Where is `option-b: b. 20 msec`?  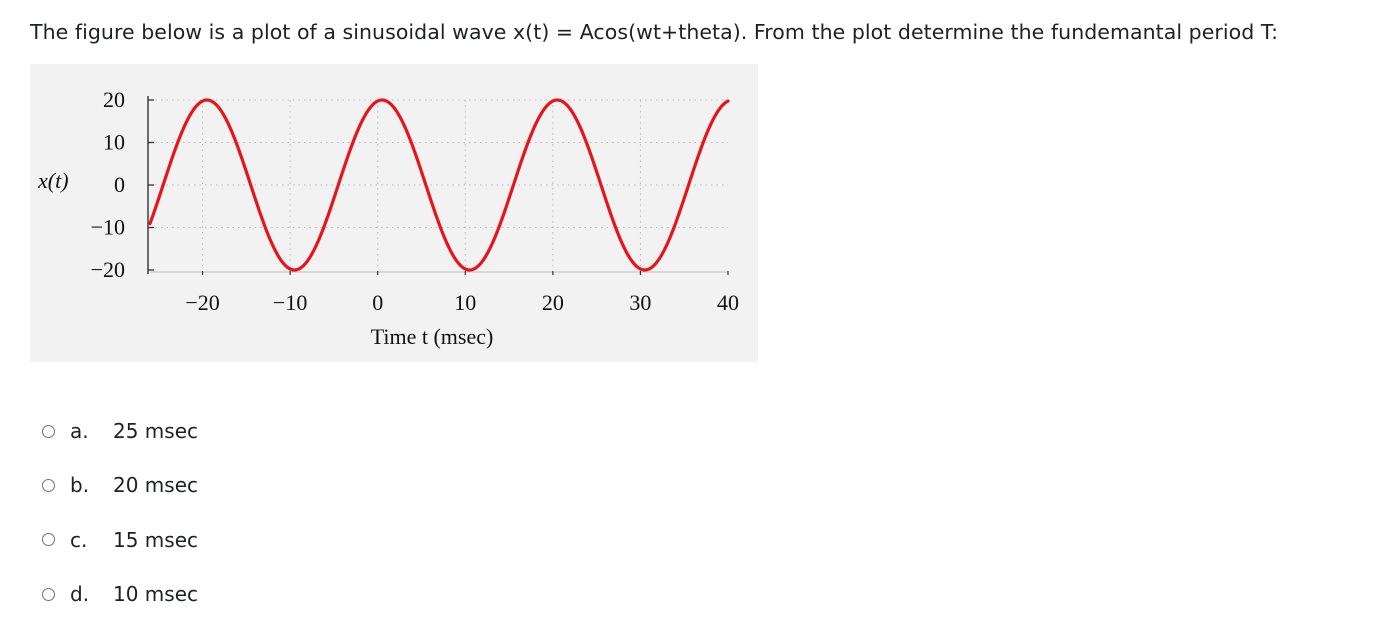
option-b: b. 20 msec is located at coordinates (120, 485).